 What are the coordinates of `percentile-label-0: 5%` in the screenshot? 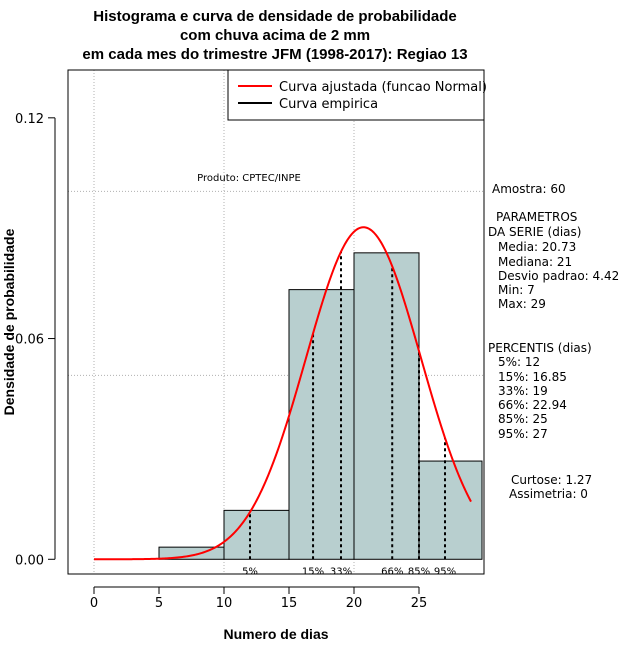 It's located at (250, 571).